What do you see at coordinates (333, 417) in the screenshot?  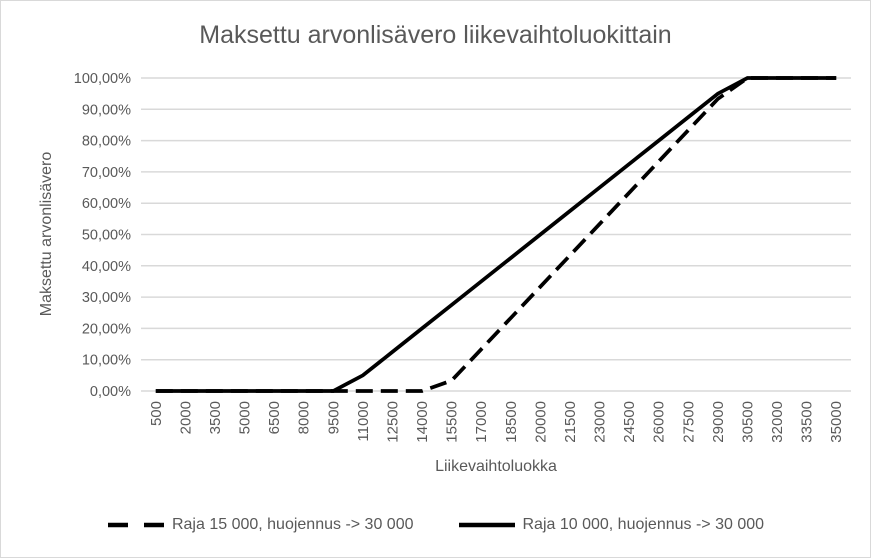 I see `x-tick-label: 9500` at bounding box center [333, 417].